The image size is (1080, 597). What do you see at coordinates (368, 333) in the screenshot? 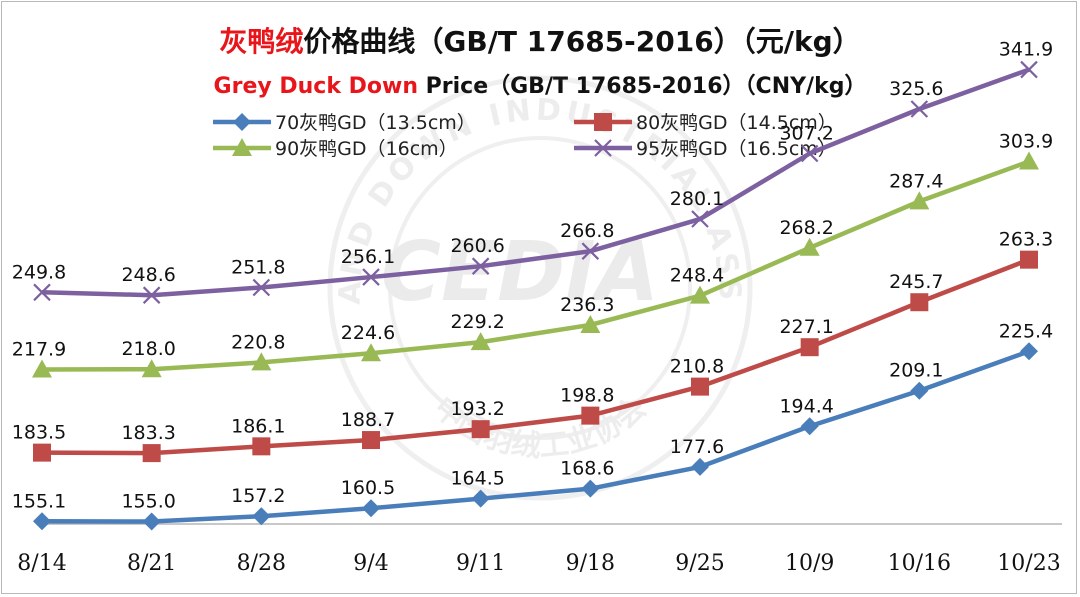
I see `data-label: 224.6` at bounding box center [368, 333].